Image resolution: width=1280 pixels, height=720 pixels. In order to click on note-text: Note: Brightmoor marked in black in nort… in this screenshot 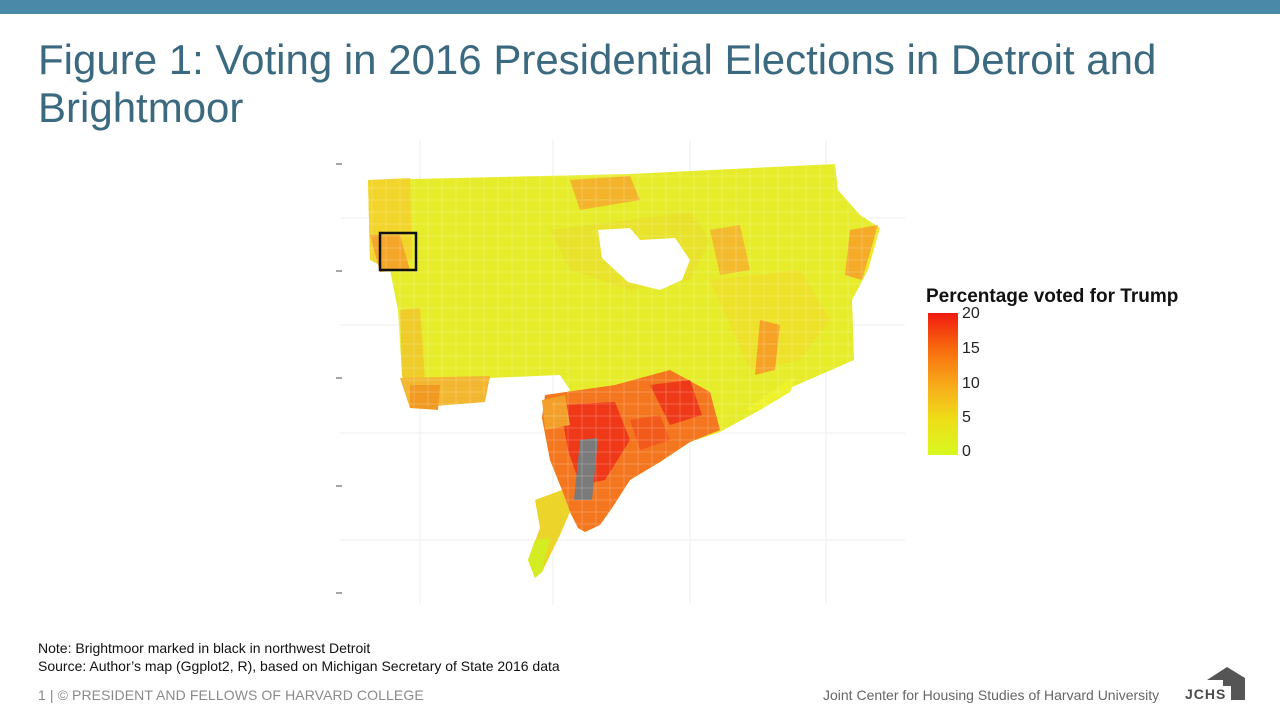, I will do `click(204, 648)`.